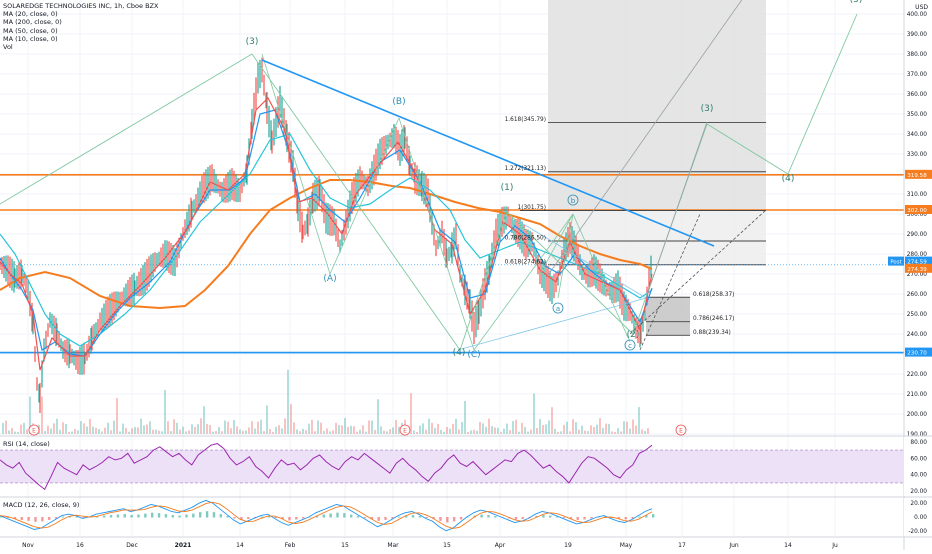  What do you see at coordinates (917, 270) in the screenshot?
I see `price-badge-label: 274.39` at bounding box center [917, 270].